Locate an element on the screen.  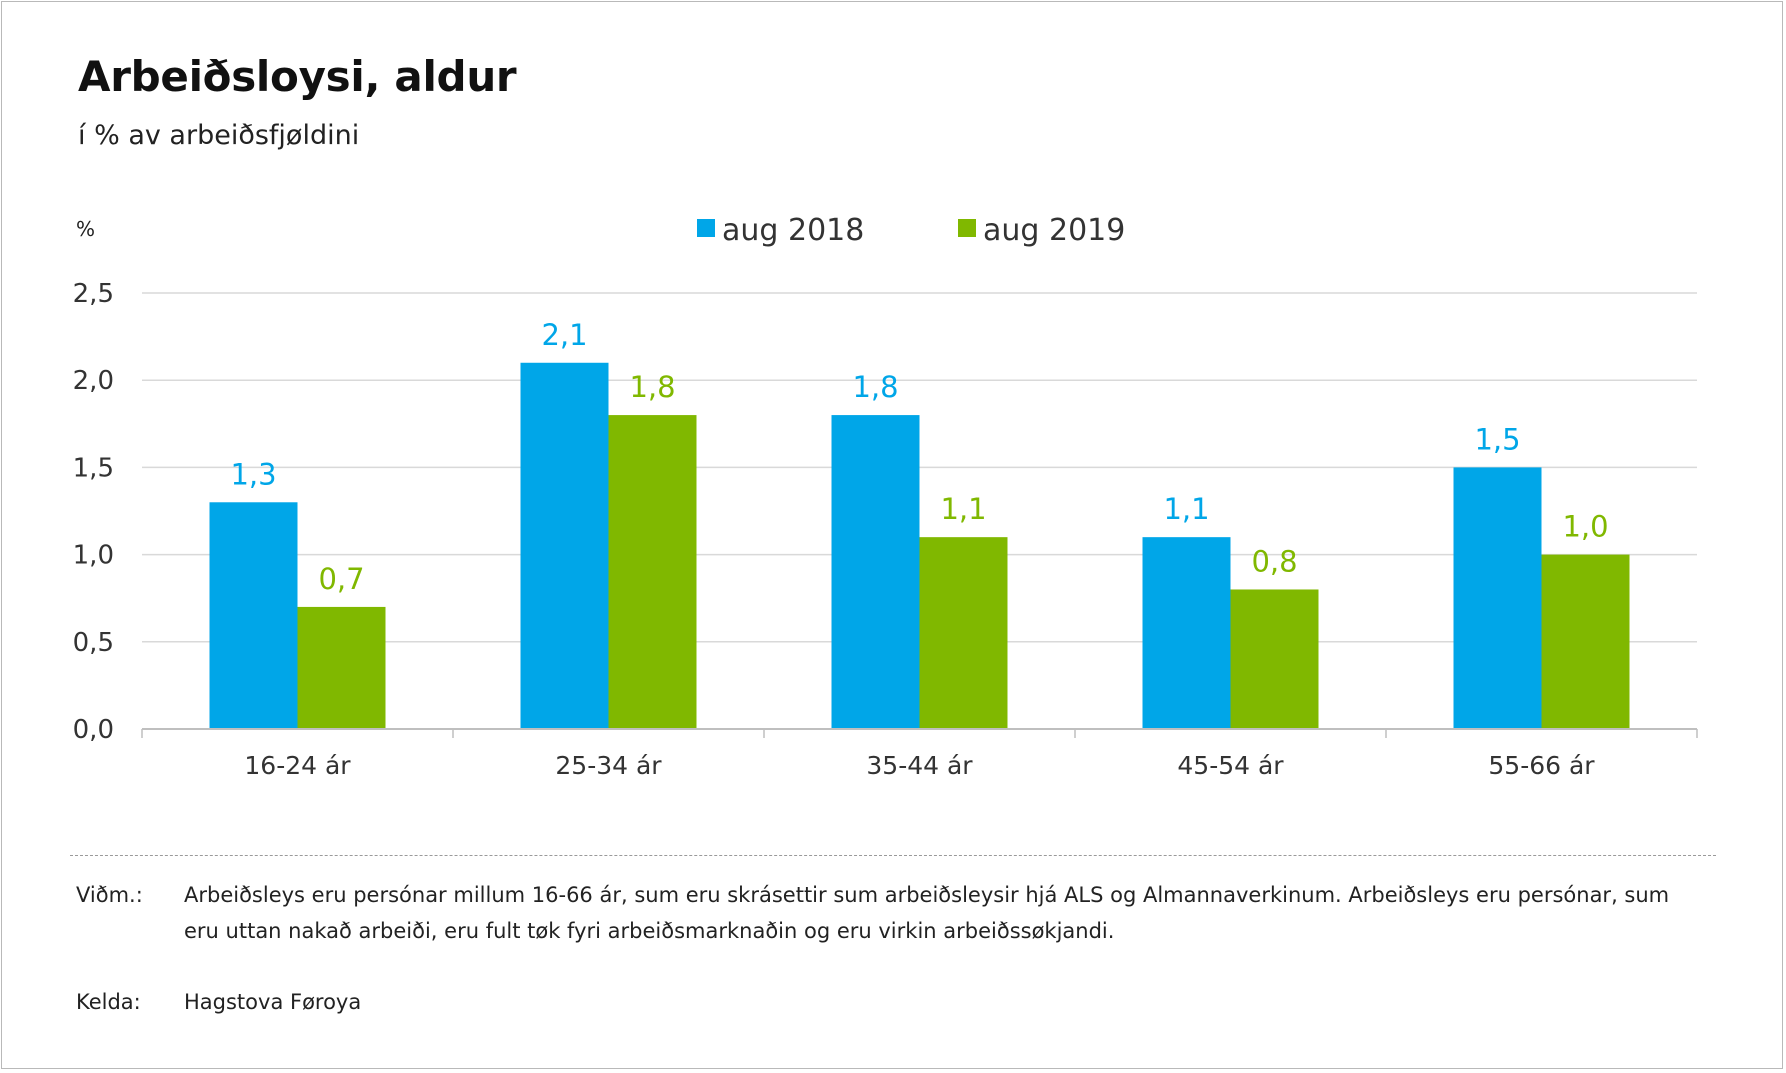
y-tick-label: 2,5 is located at coordinates (93, 294).